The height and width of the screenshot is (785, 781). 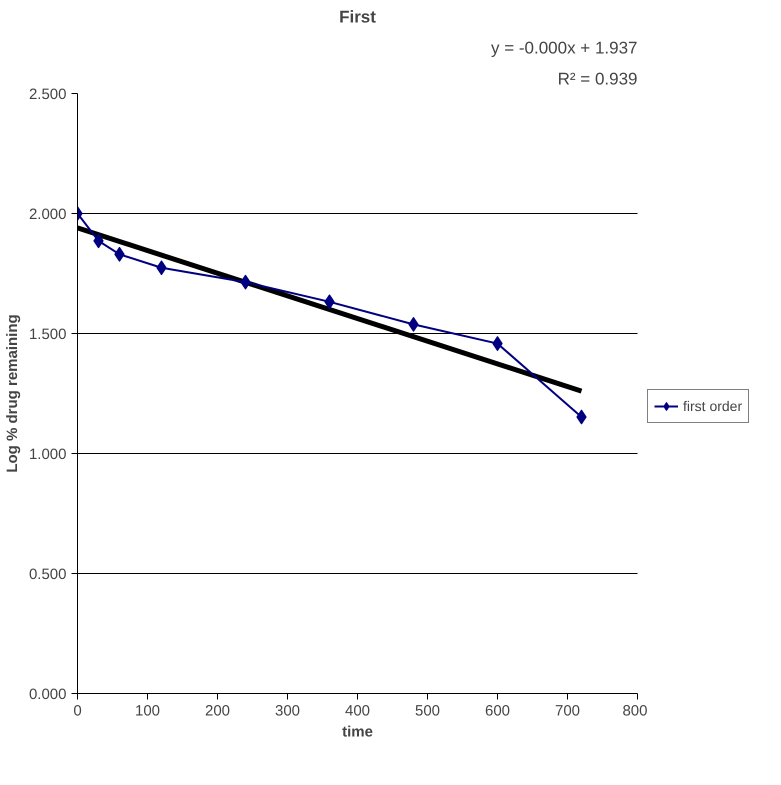 What do you see at coordinates (427, 711) in the screenshot?
I see `x-tick-label: 500` at bounding box center [427, 711].